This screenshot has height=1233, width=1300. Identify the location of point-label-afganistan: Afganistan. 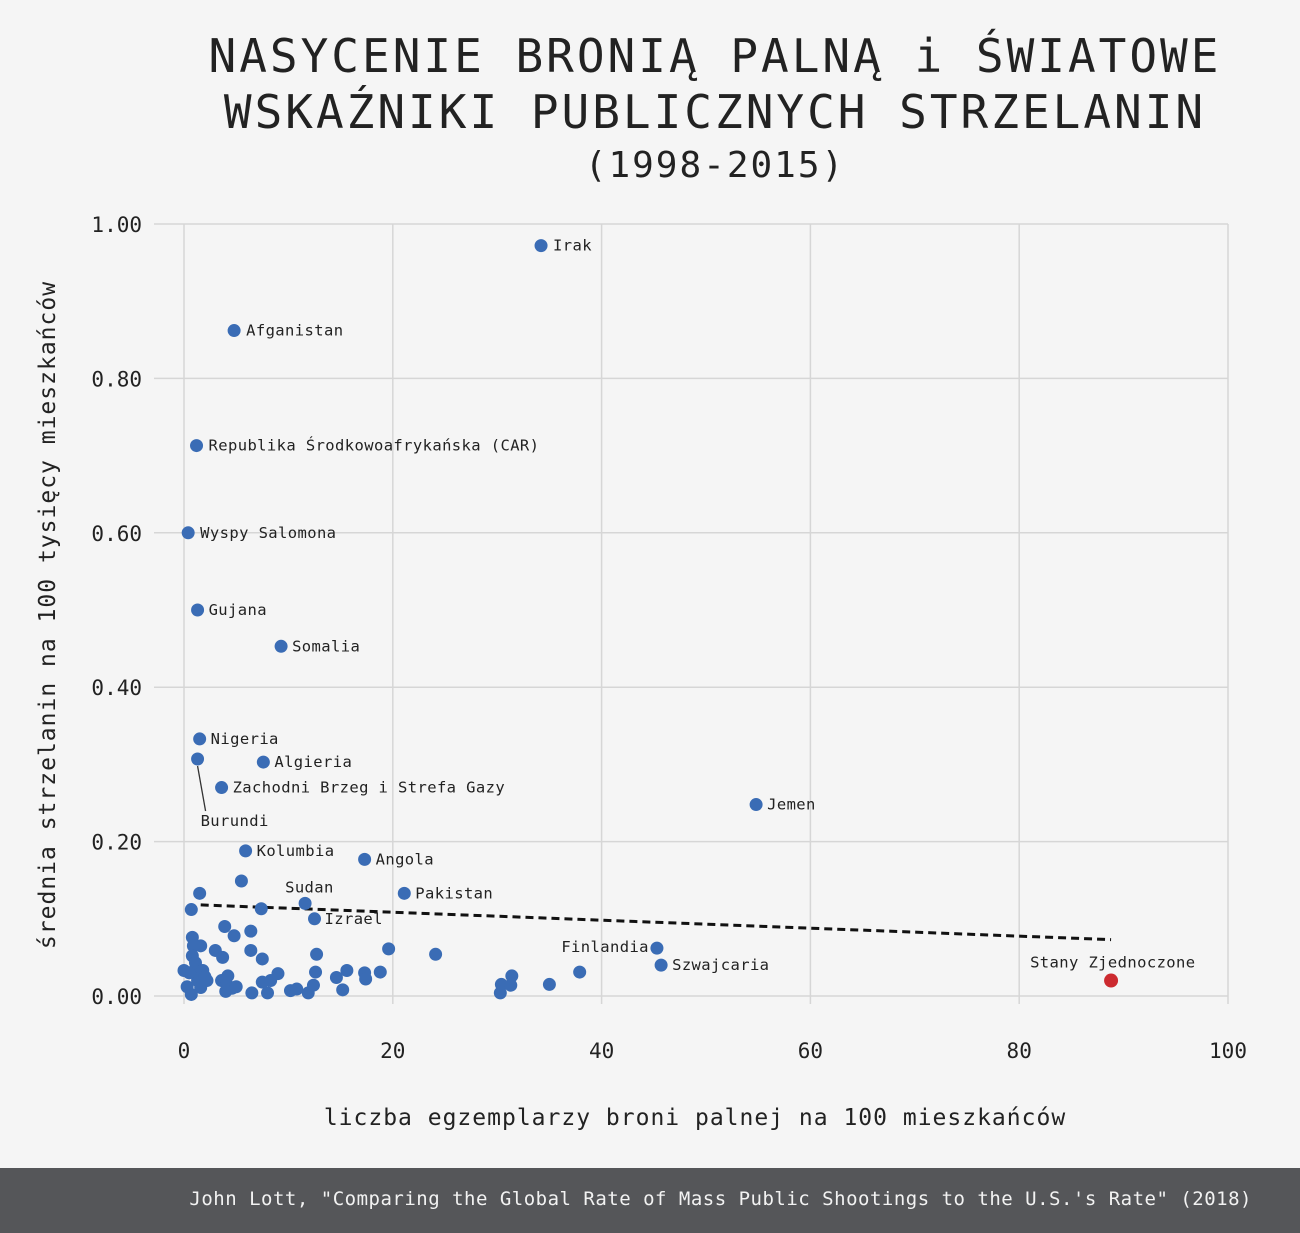
(294, 331).